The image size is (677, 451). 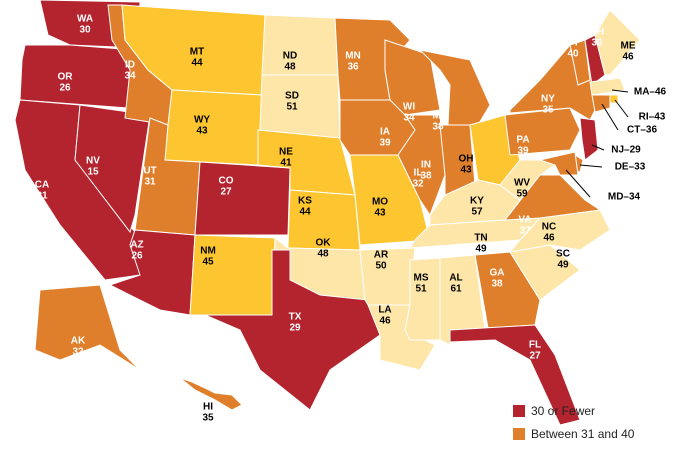 I want to click on state-abbr: OR, so click(x=66, y=77).